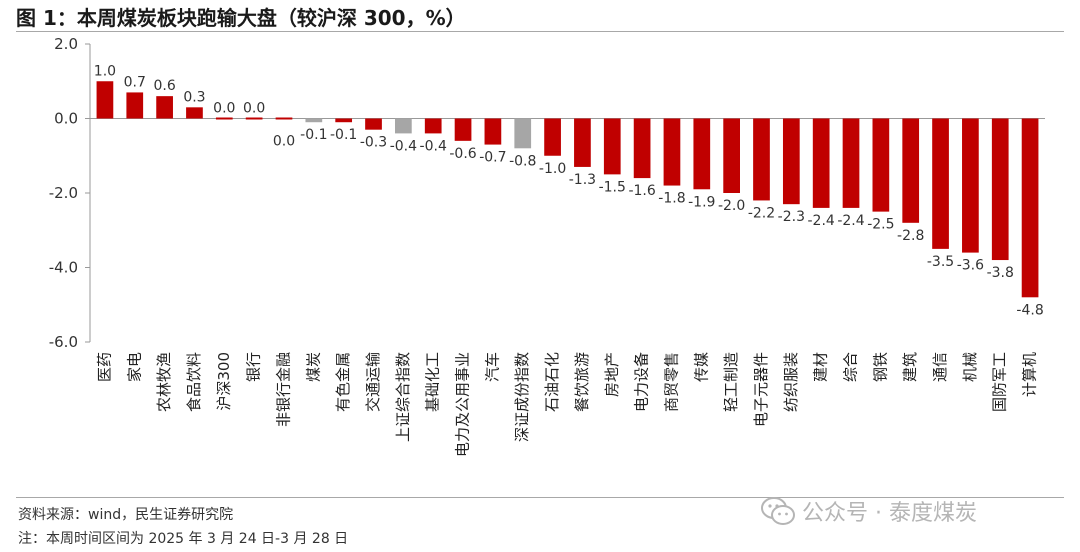 This screenshot has height=552, width=1080. Describe the element at coordinates (373, 143) in the screenshot. I see `data-label: -0.3` at that location.